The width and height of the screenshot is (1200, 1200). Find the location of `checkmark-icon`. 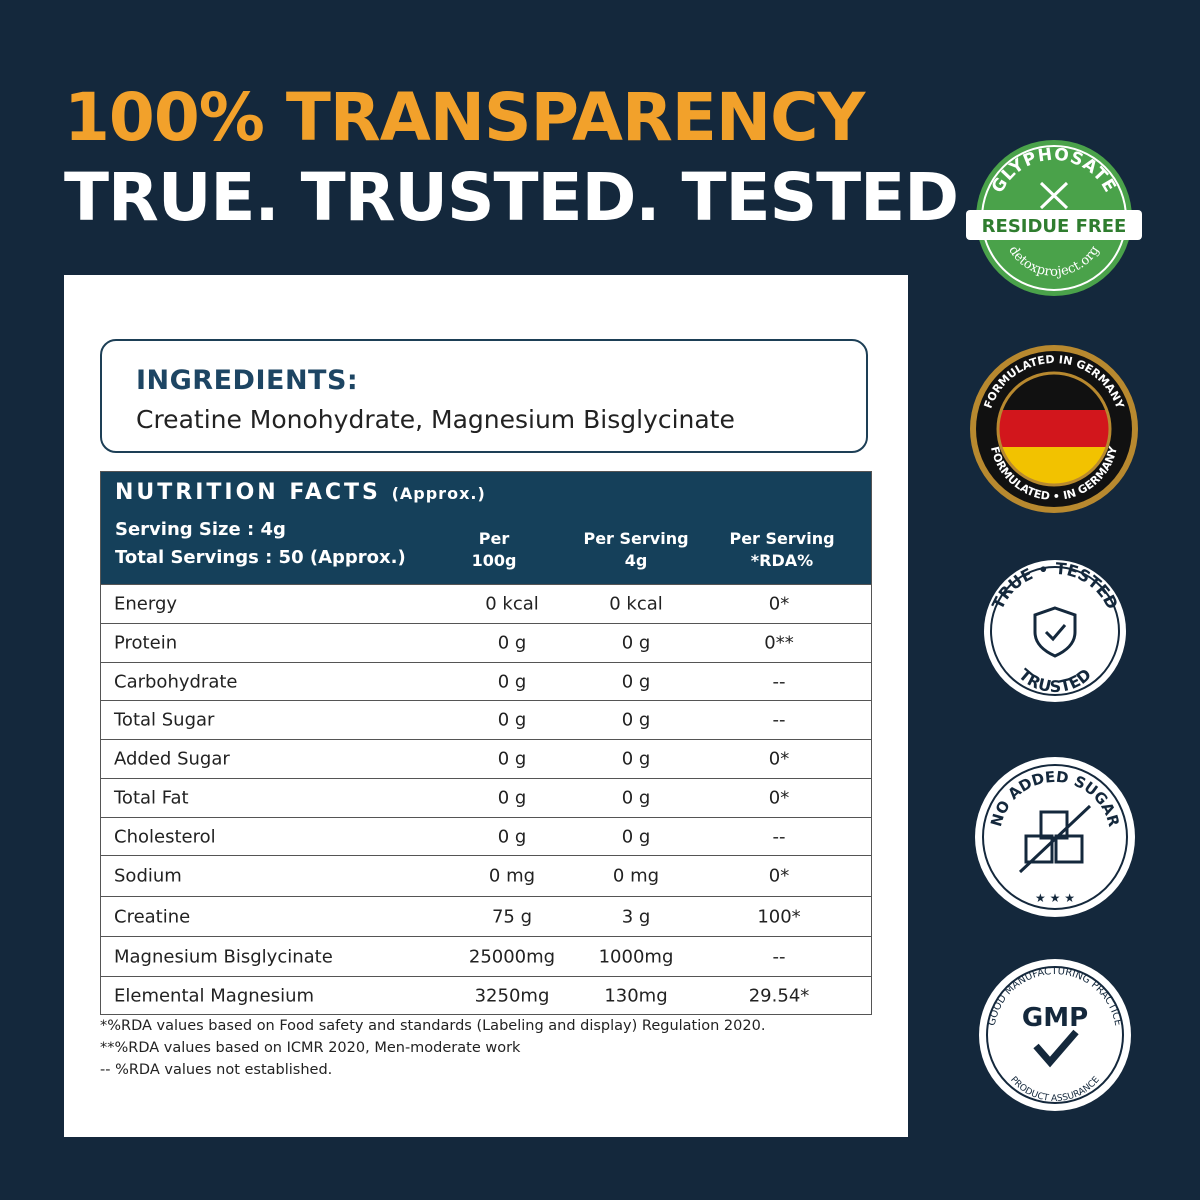

checkmark-icon is located at coordinates (1056, 1048).